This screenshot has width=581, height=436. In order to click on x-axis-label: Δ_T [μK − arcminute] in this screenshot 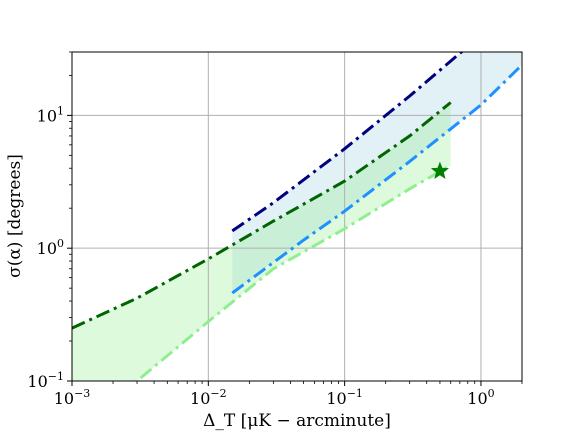, I will do `click(297, 421)`.